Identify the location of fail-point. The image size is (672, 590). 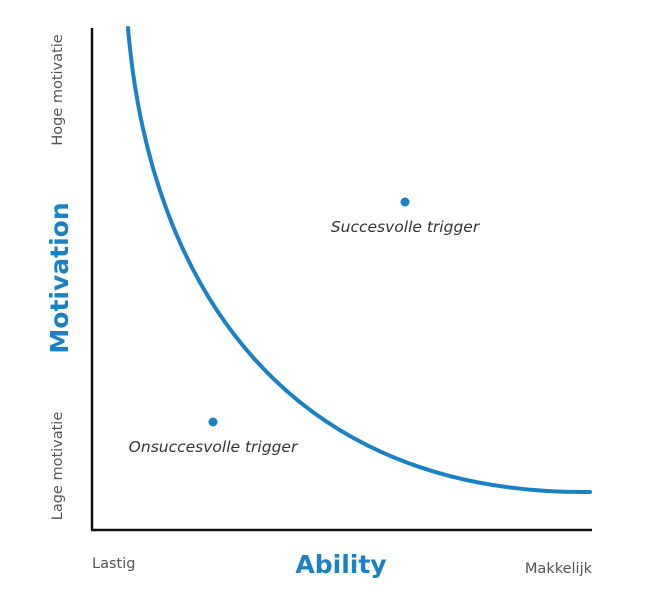
(213, 422).